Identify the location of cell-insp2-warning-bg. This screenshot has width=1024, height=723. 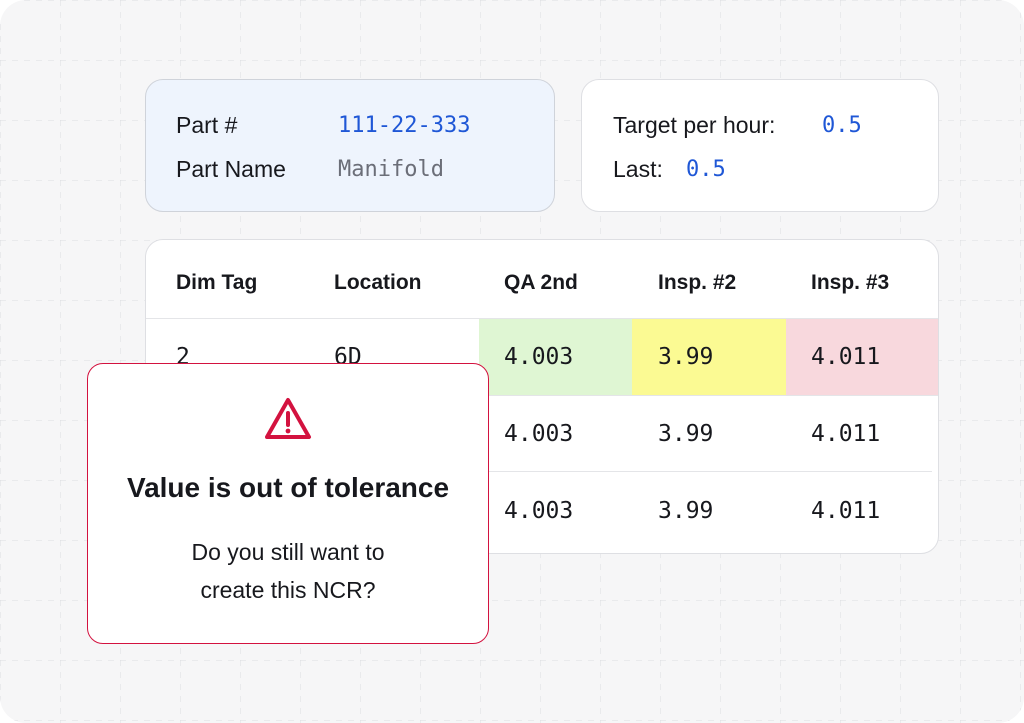
(709, 356).